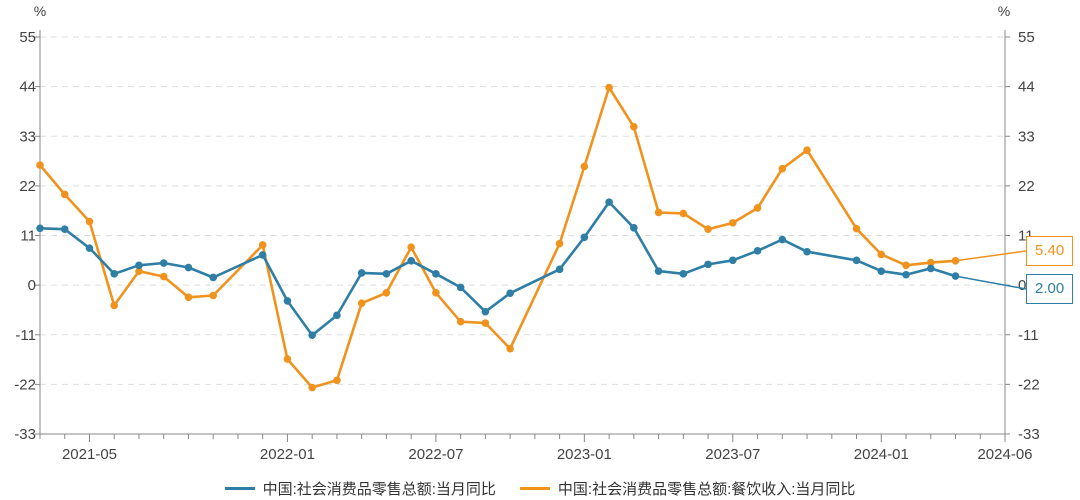 This screenshot has width=1080, height=500. What do you see at coordinates (1022, 285) in the screenshot?
I see `right-tick-label: 0` at bounding box center [1022, 285].